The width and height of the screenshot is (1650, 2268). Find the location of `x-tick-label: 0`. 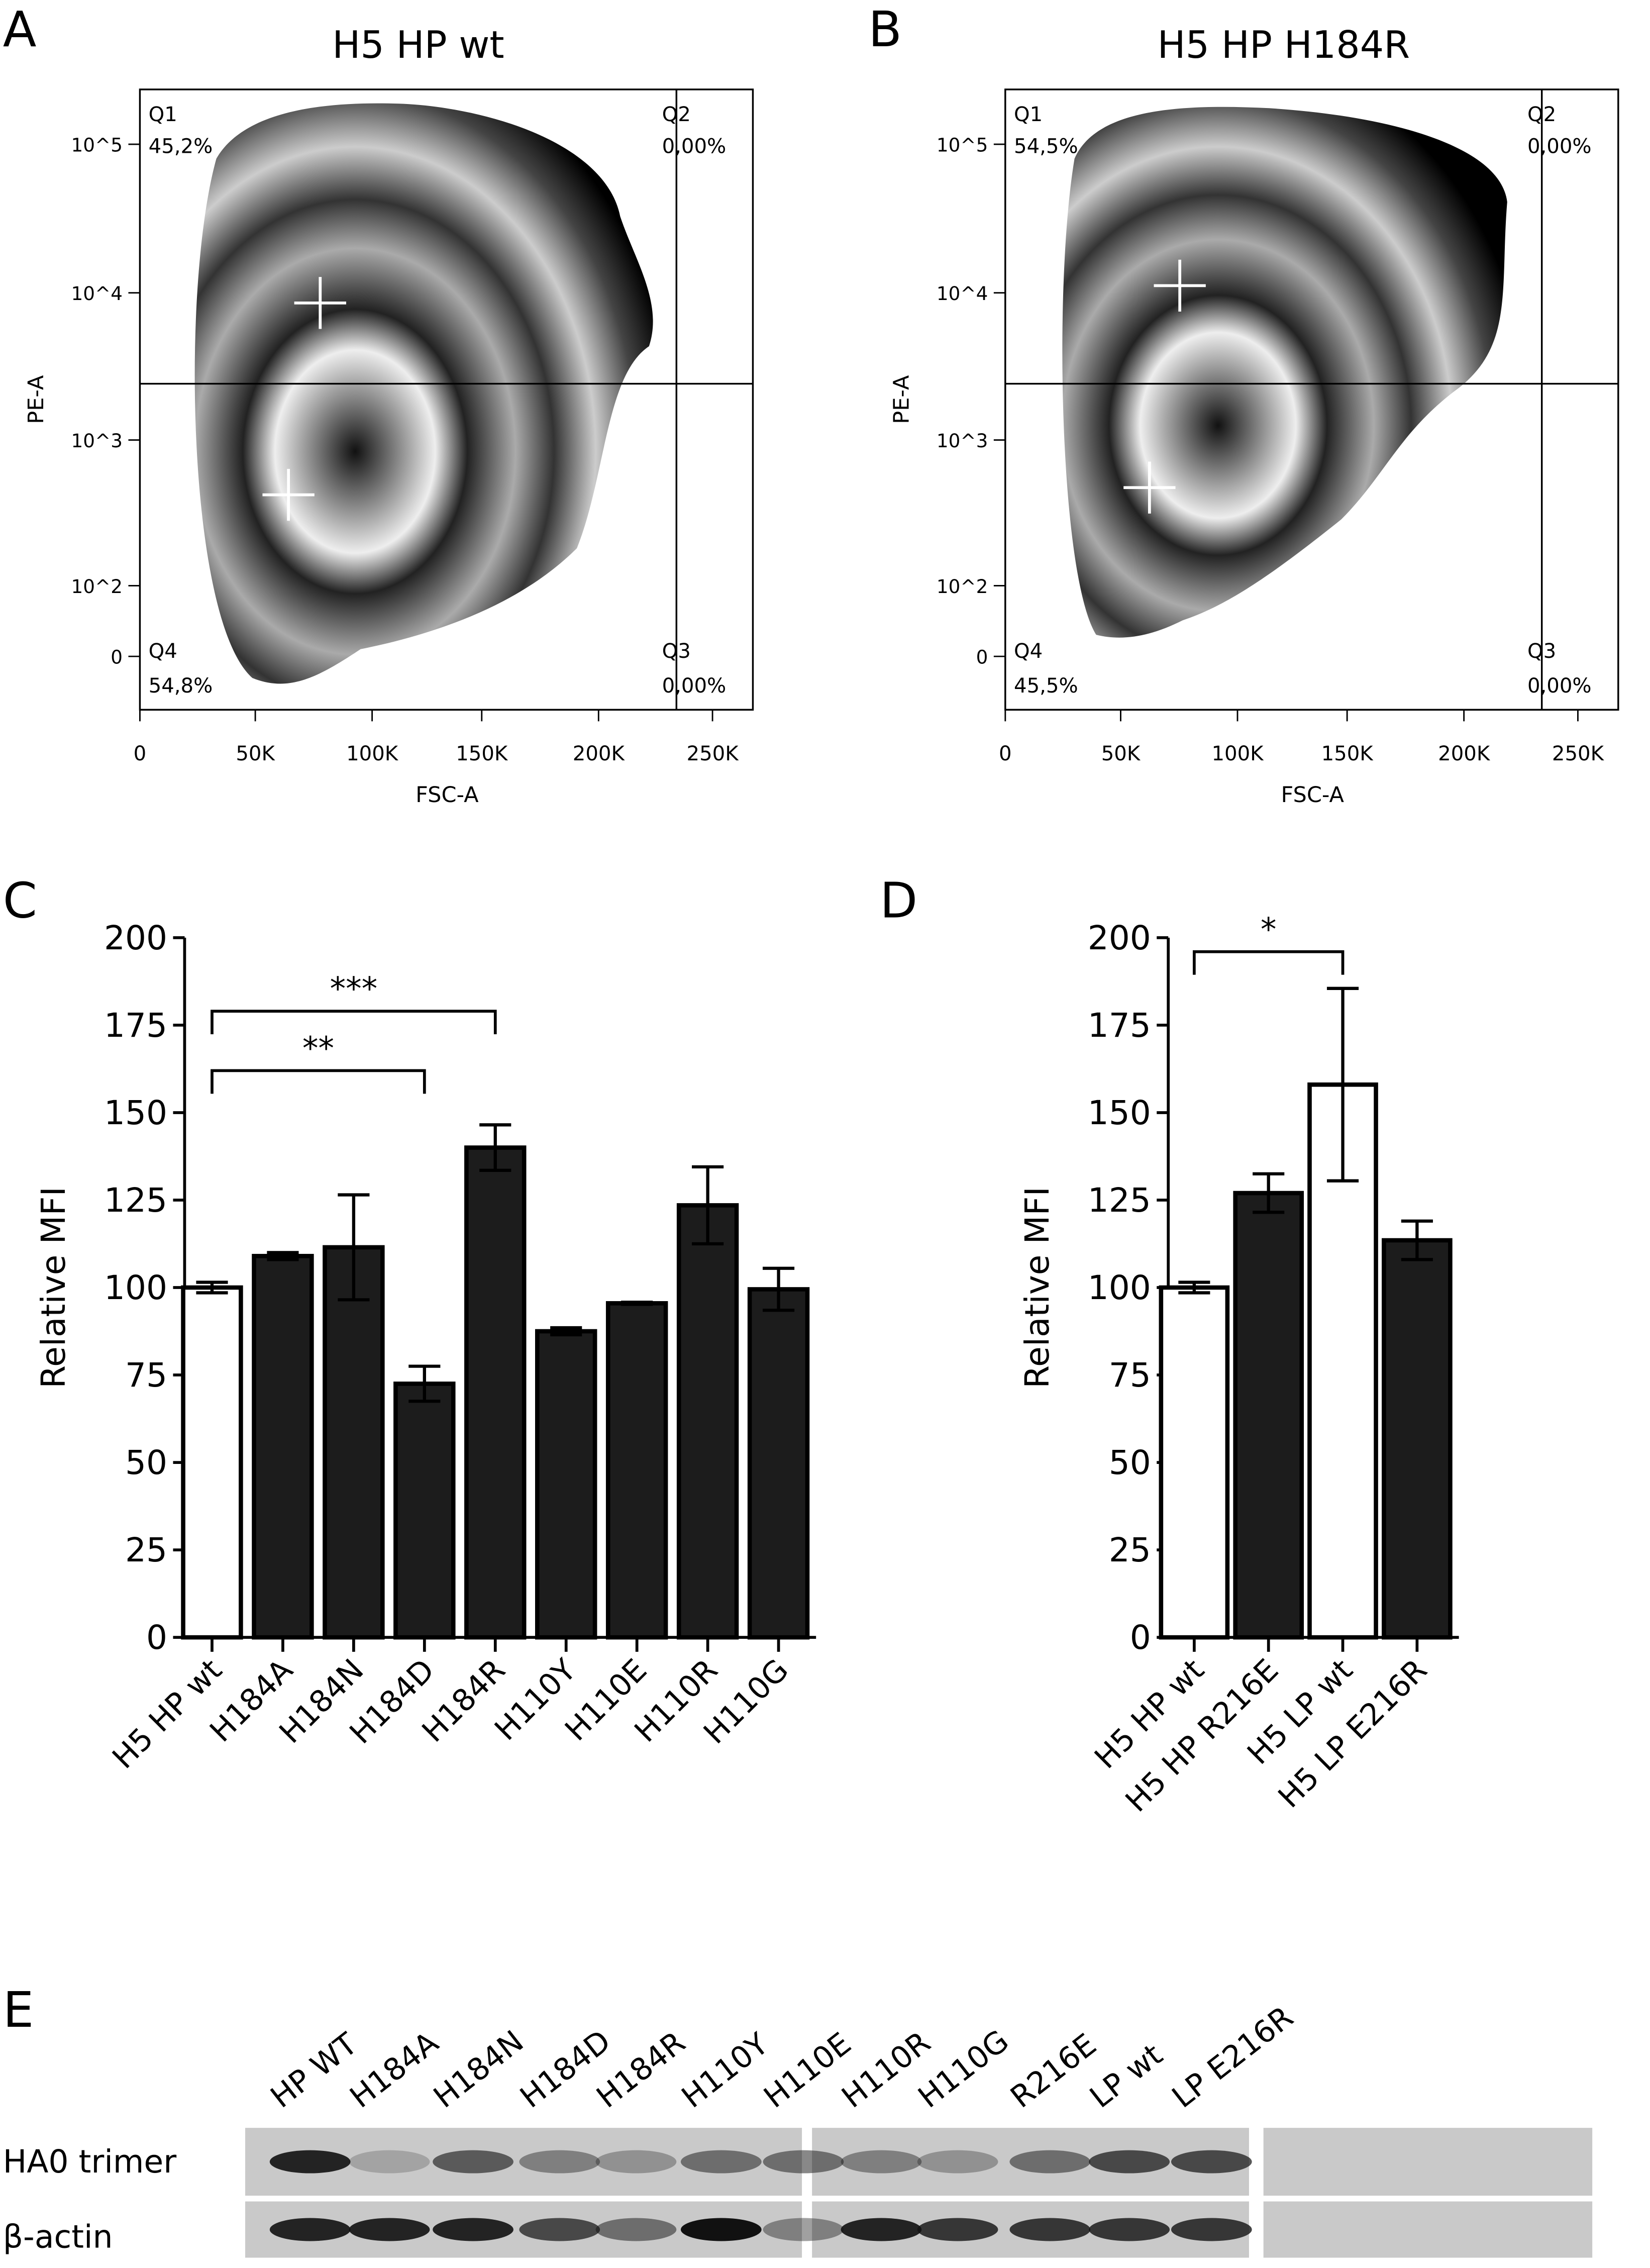

x-tick-label: 0 is located at coordinates (1005, 753).